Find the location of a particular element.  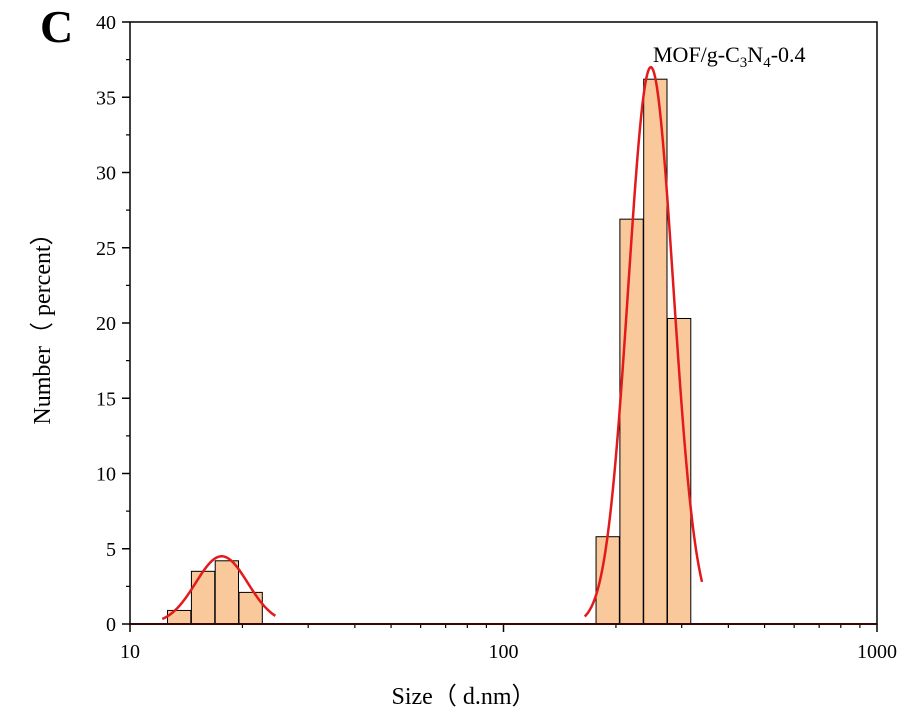

y-tick-label: 10 is located at coordinates (106, 475).